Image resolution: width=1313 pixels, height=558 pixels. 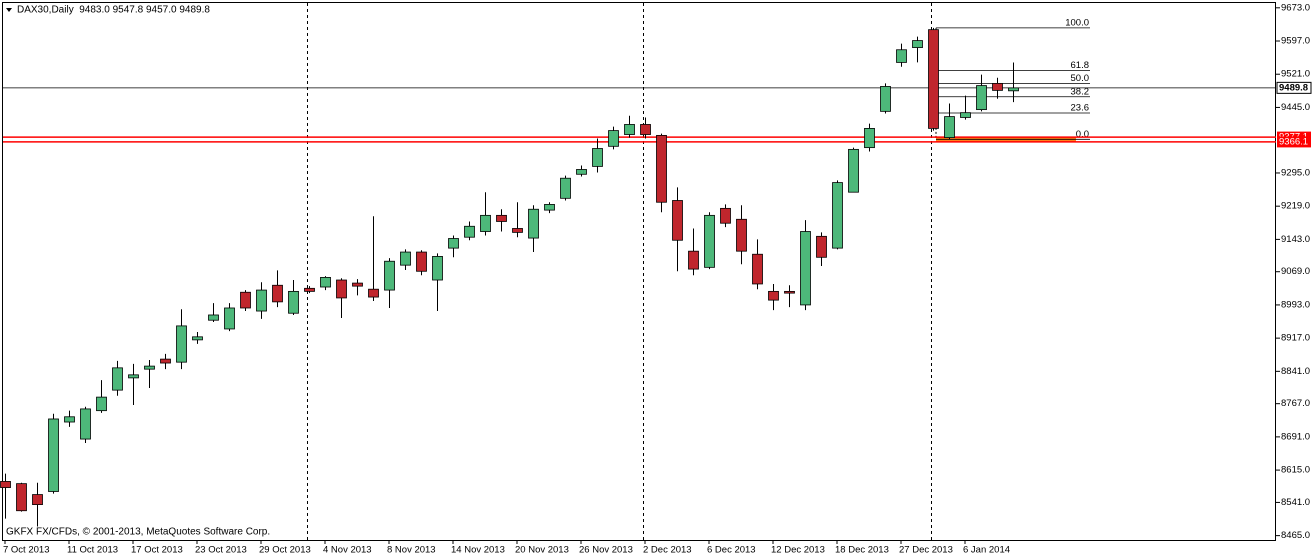 What do you see at coordinates (478, 550) in the screenshot?
I see `x-tick-label: 14 Nov 2013` at bounding box center [478, 550].